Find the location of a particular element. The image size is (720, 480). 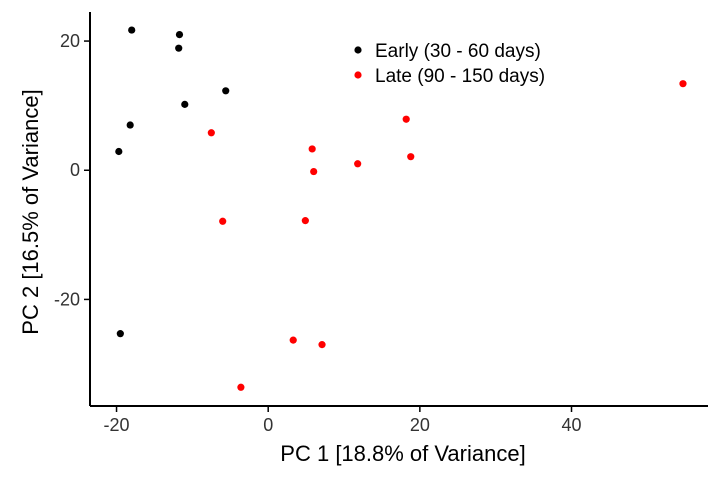

y-axis-ticks: -20 0 20 is located at coordinates (72, 170).